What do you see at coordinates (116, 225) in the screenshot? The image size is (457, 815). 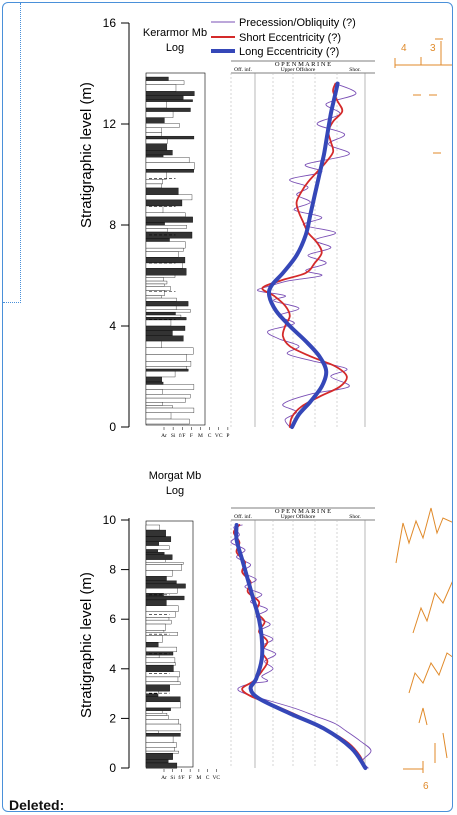 I see `kerarmor-y-ticks: 0 4 8 12 16` at bounding box center [116, 225].